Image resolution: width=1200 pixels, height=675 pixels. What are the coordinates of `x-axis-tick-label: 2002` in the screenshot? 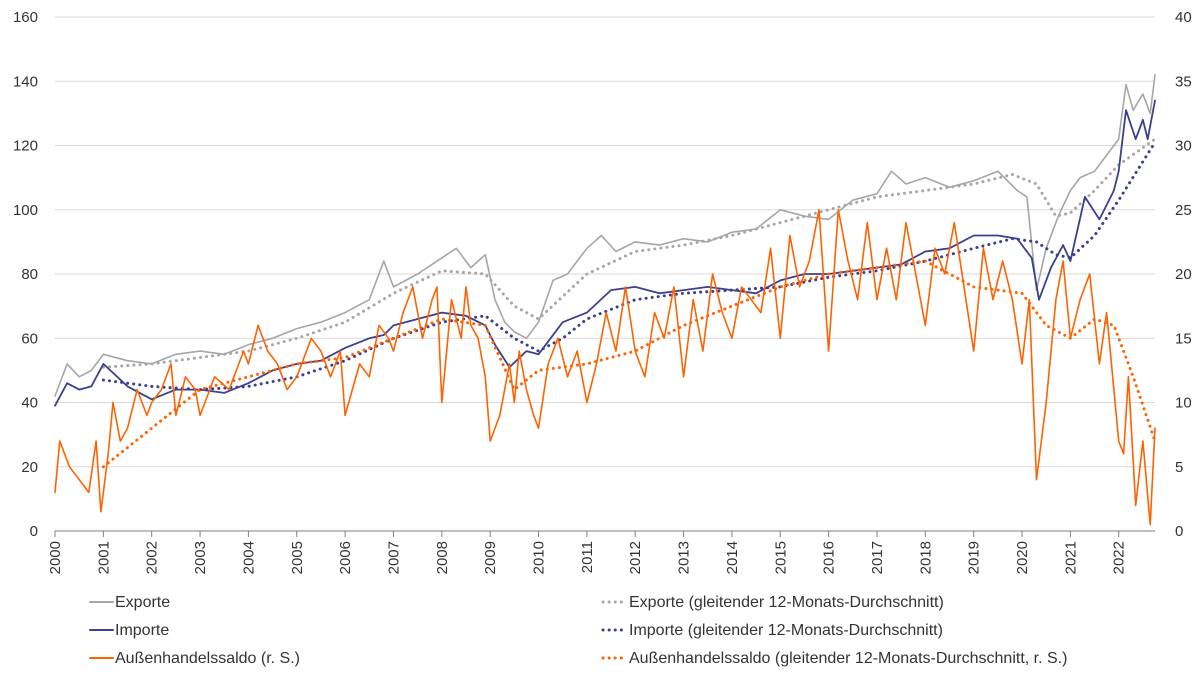 It's located at (152, 557).